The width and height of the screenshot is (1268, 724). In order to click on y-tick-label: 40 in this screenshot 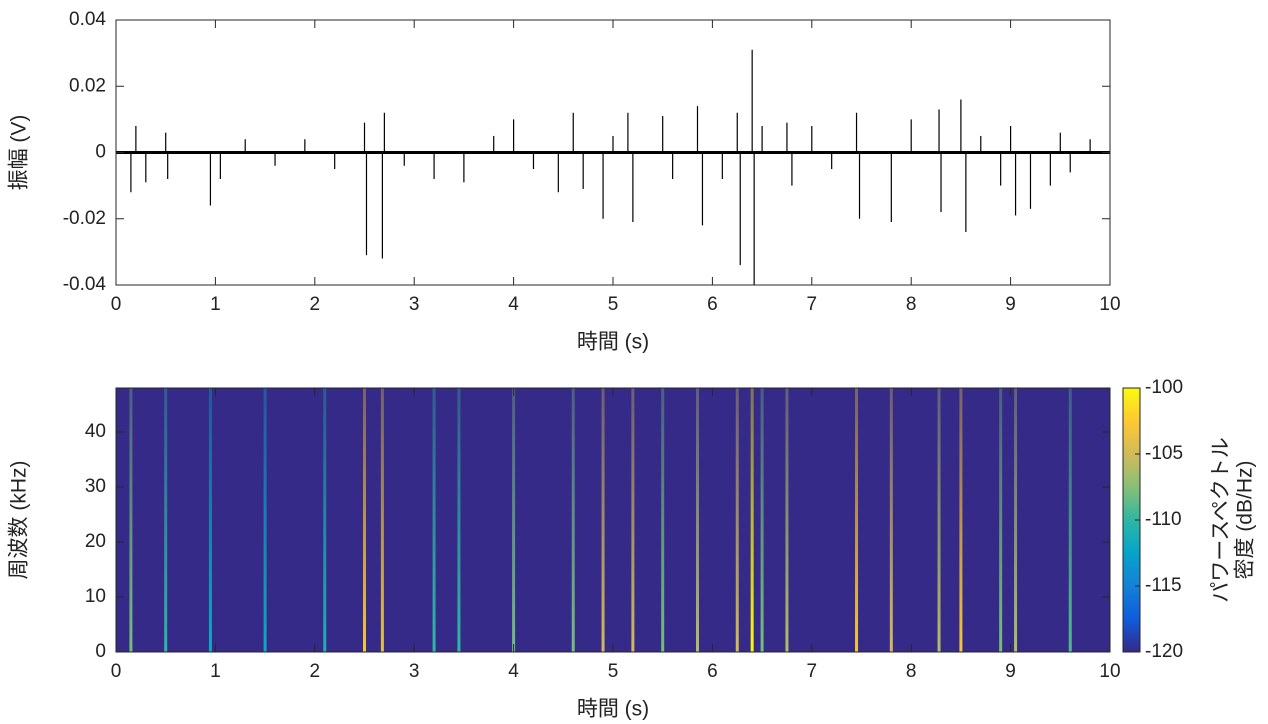, I will do `click(95, 431)`.